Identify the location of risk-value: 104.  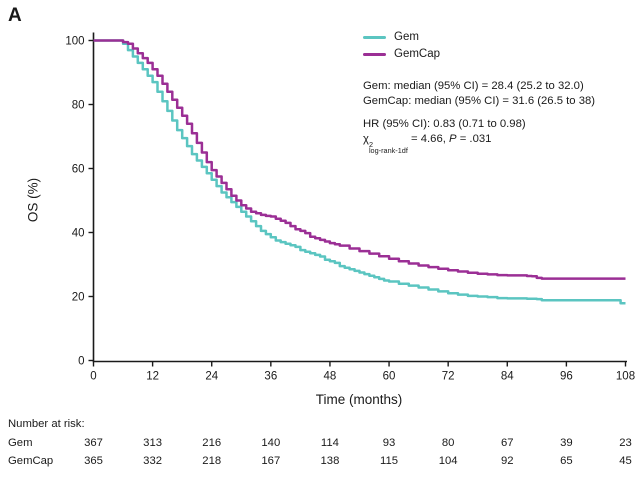
(448, 461).